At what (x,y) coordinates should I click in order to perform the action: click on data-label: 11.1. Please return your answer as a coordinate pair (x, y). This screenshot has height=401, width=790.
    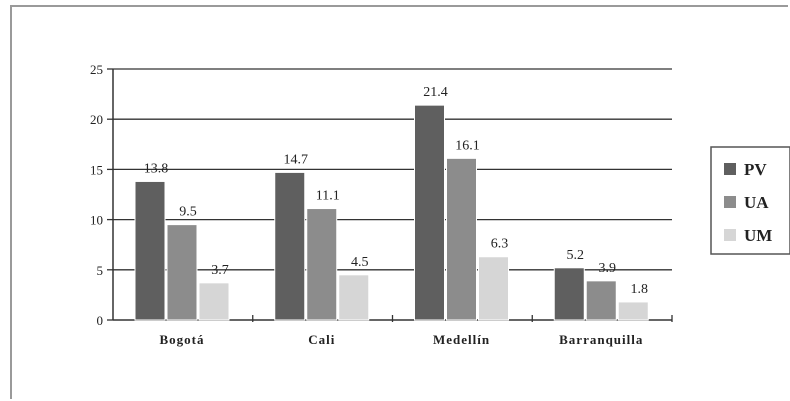
    Looking at the image, I should click on (328, 196).